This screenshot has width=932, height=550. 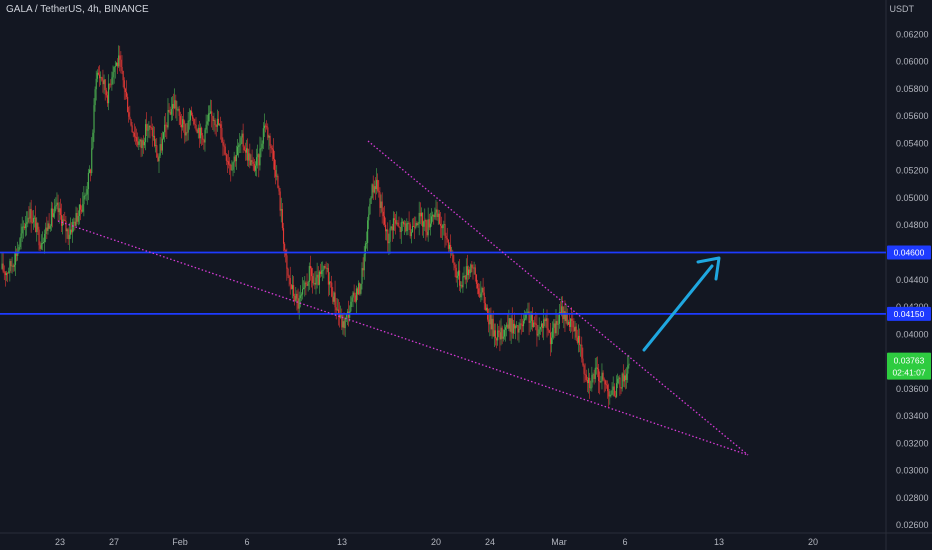 What do you see at coordinates (114, 542) in the screenshot?
I see `x-tick-label: 27` at bounding box center [114, 542].